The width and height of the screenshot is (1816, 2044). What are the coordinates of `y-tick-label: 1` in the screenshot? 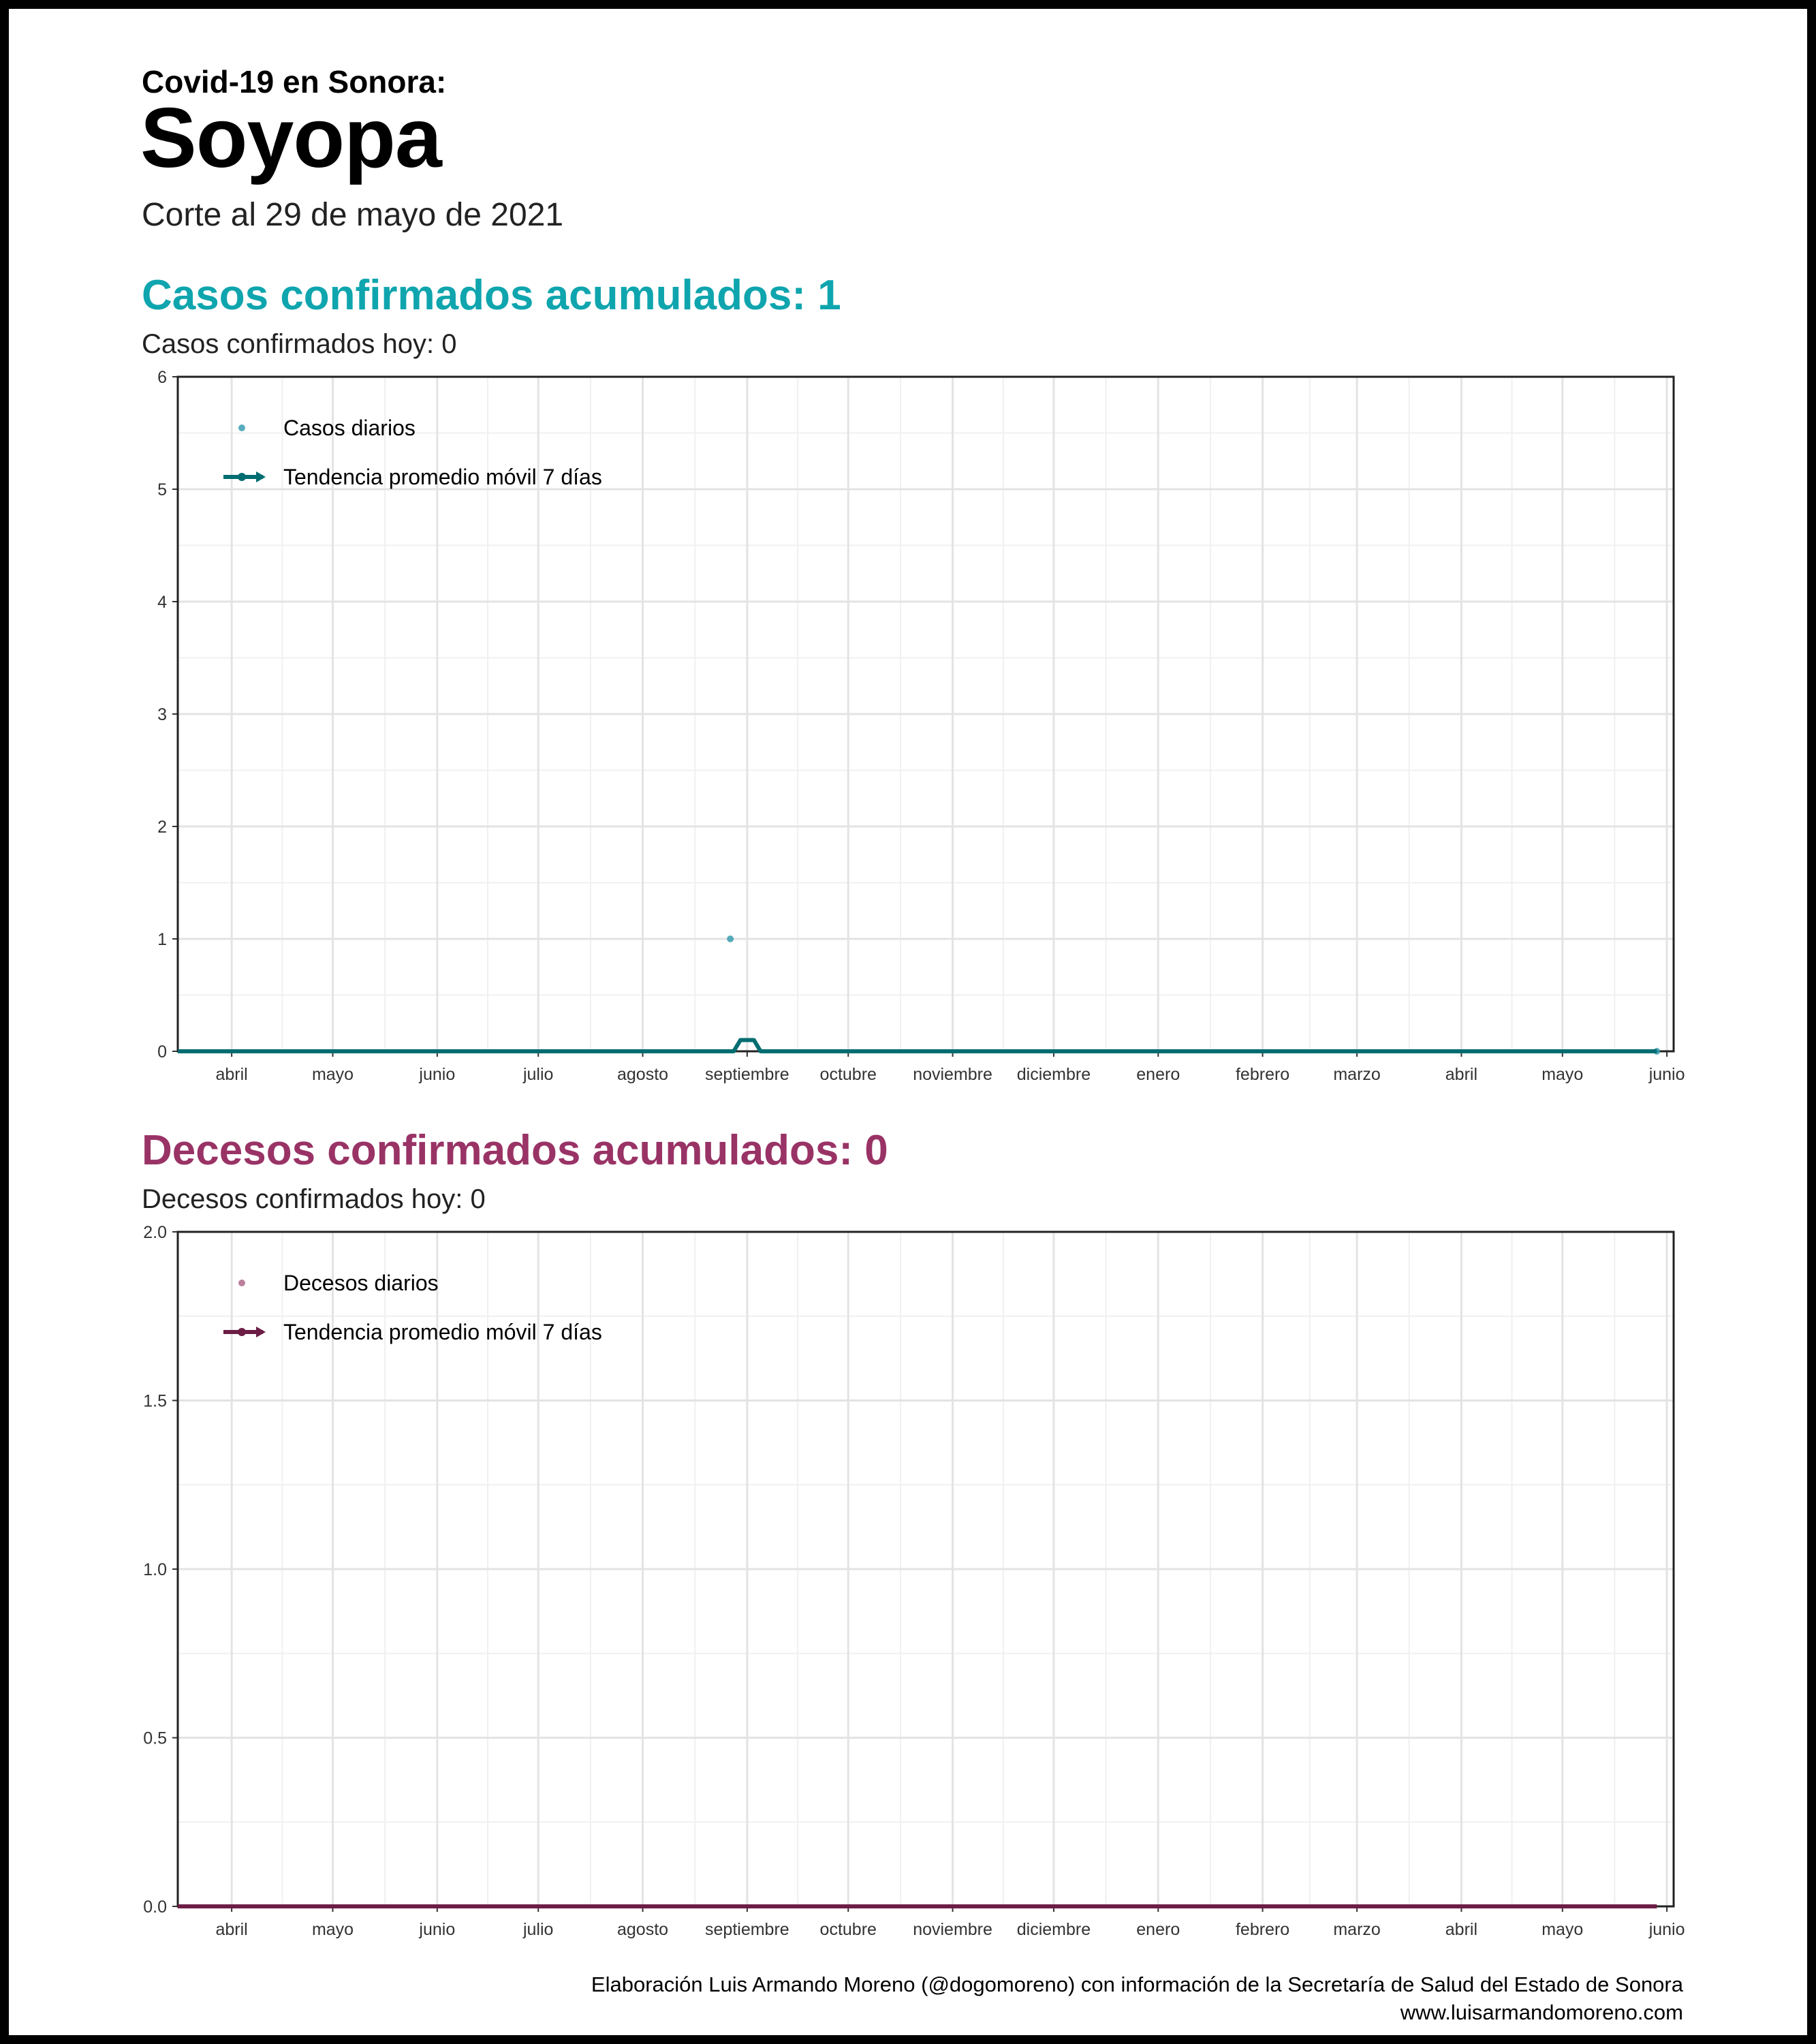 It's located at (162, 940).